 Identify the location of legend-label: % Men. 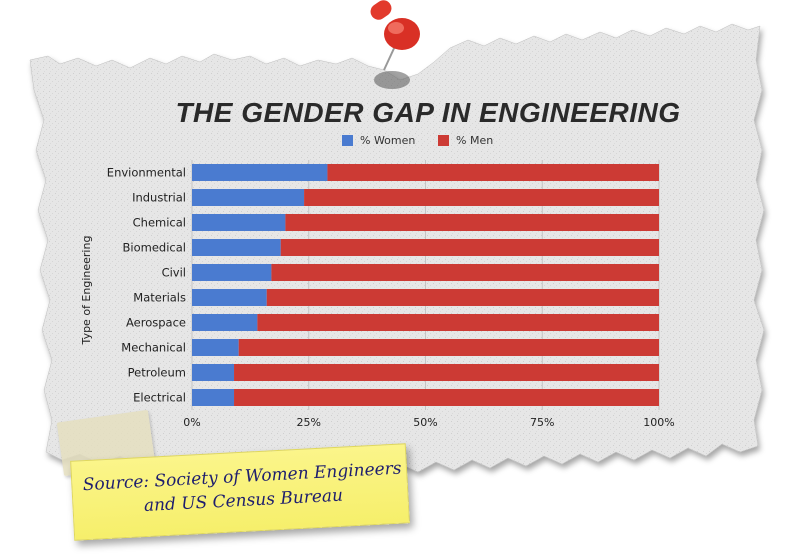
(474, 140).